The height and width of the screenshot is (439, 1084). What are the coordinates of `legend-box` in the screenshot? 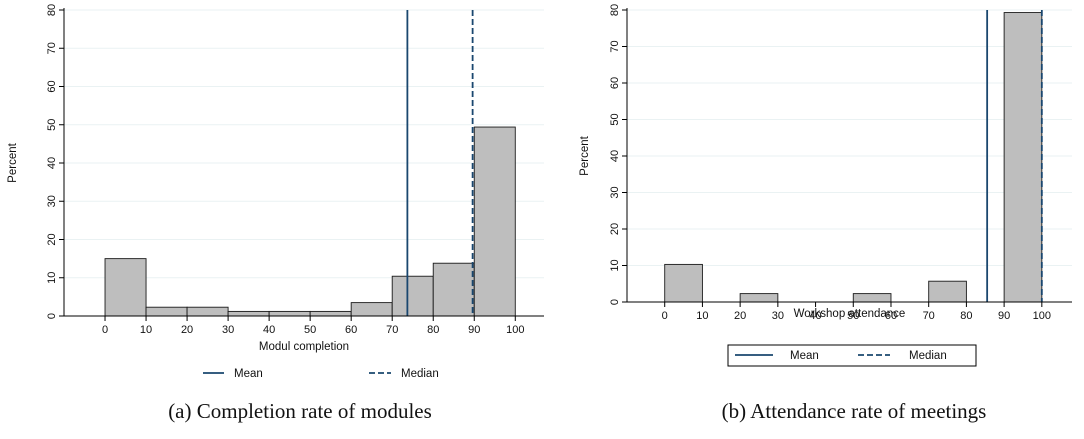 It's located at (852, 355).